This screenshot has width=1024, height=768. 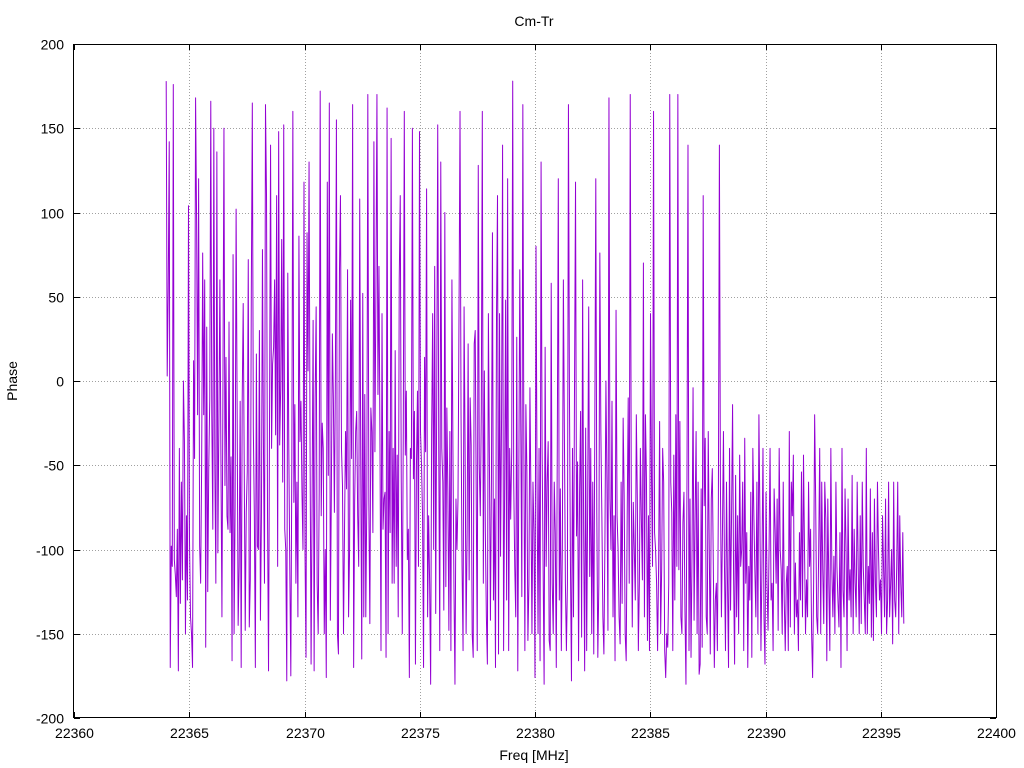 I want to click on chart-title: Cm-Tr, so click(x=533, y=21).